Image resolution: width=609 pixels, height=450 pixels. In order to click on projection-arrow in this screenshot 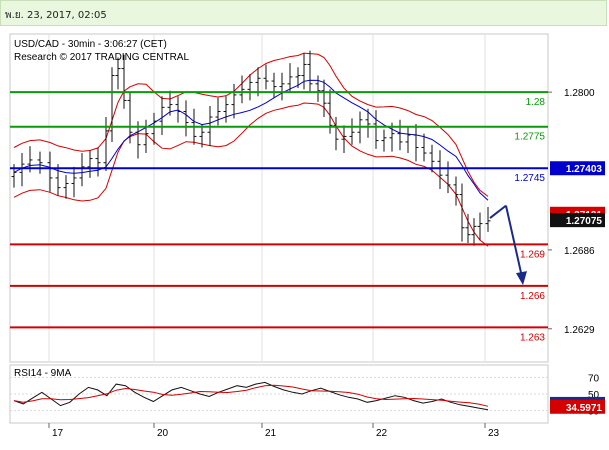, I will do `click(508, 245)`.